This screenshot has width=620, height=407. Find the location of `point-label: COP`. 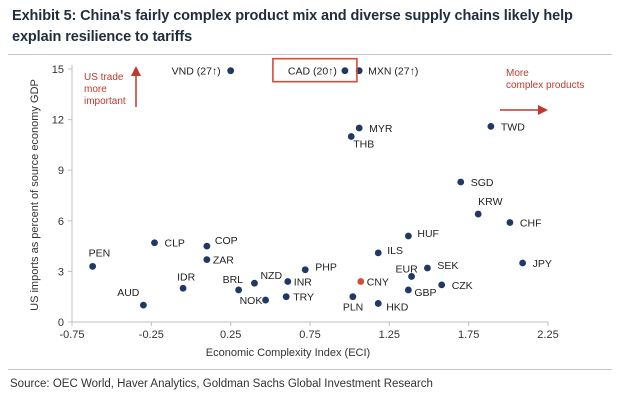

point-label: COP is located at coordinates (226, 241).